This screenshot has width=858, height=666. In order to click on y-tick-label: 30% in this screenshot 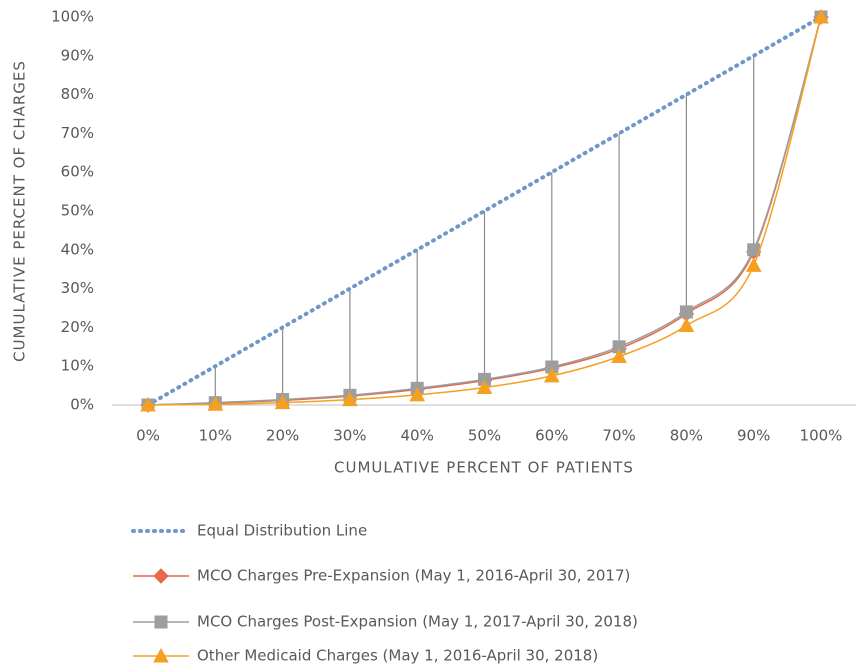, I will do `click(77, 288)`.